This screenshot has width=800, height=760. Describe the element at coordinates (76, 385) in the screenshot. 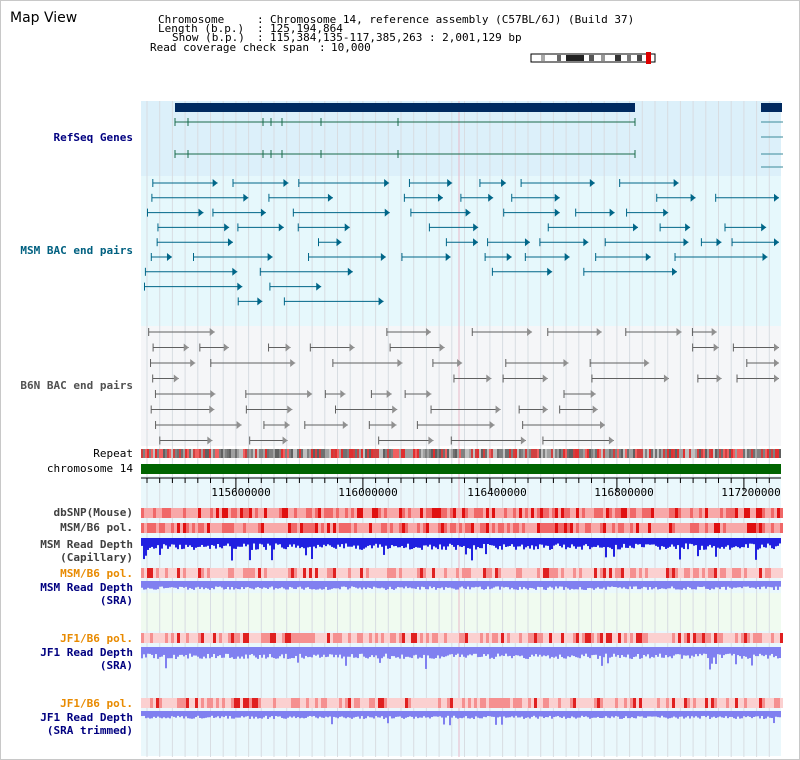

I see `track-label-b6n-bac: B6N BAC end pairs` at that location.